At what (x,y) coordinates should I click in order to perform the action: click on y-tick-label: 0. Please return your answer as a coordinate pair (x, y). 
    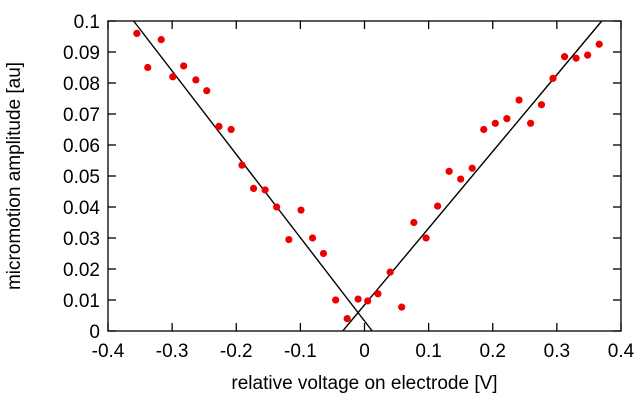
    Looking at the image, I should click on (94, 332).